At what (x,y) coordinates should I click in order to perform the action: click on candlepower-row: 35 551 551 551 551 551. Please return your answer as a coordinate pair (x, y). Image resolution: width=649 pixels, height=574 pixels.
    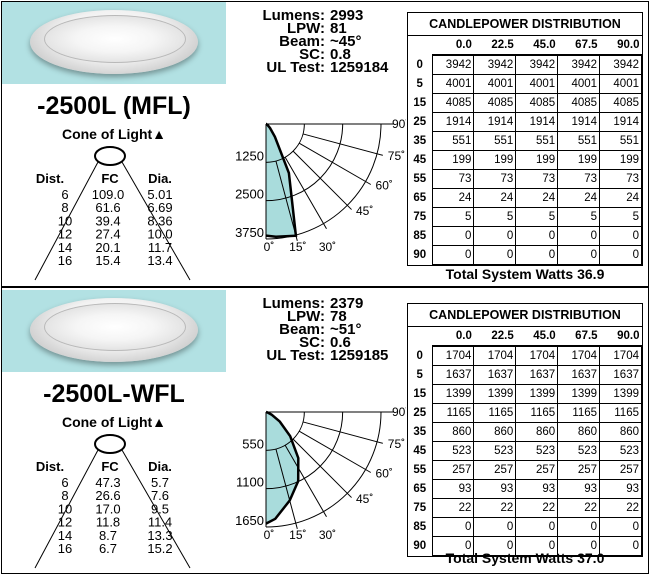
    Looking at the image, I should click on (525, 141).